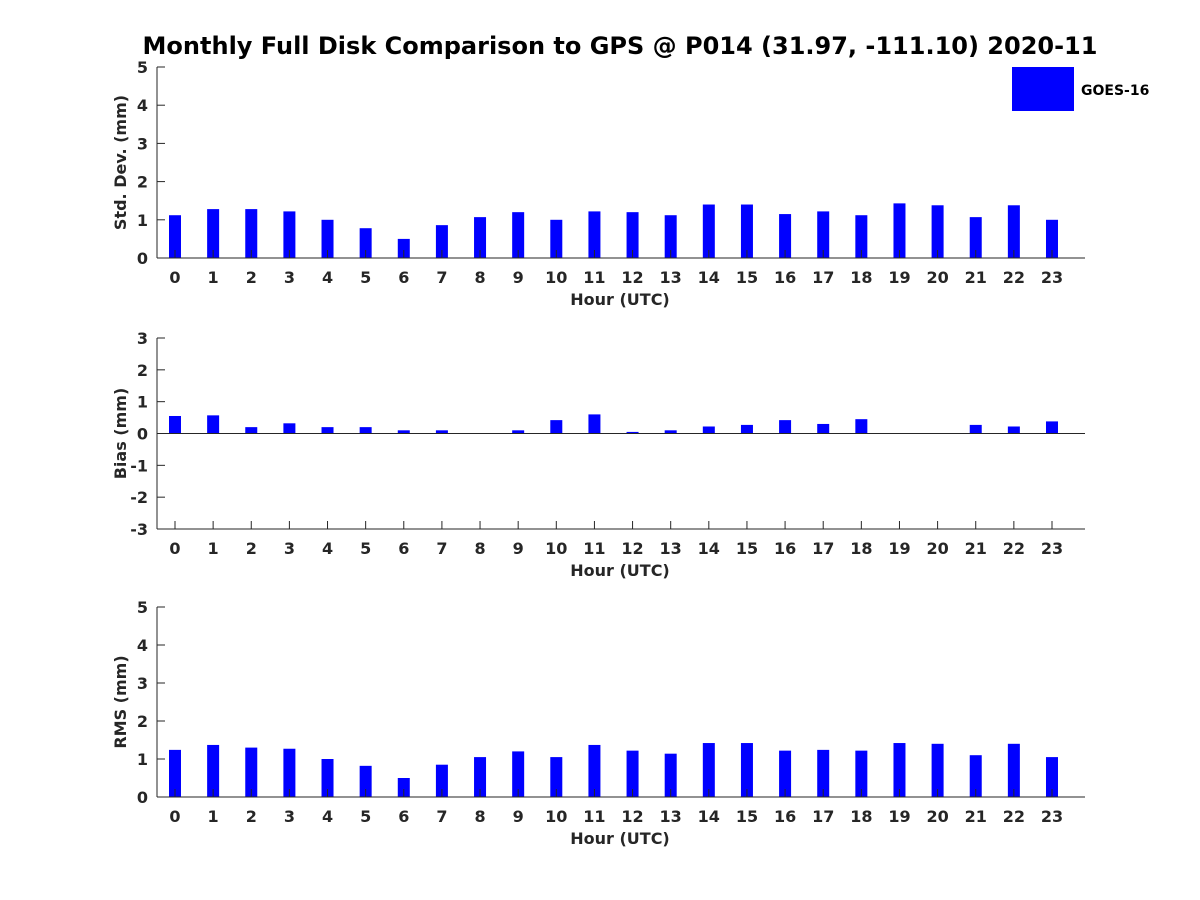 This screenshot has width=1200, height=900. Describe the element at coordinates (747, 816) in the screenshot. I see `x-tick-label-rms-15: 15` at that location.